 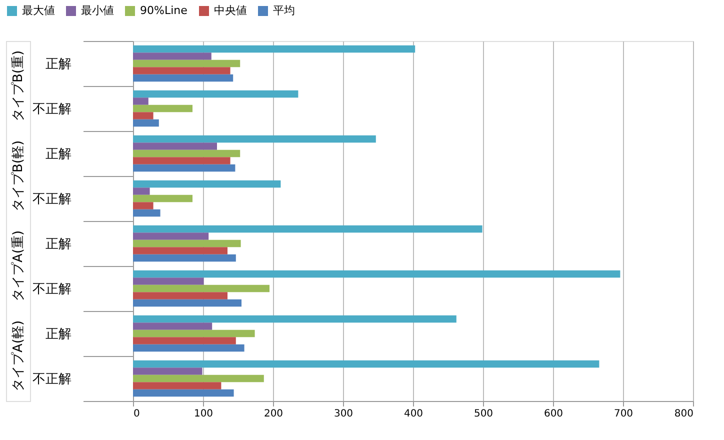 What do you see at coordinates (554, 414) in the screenshot?
I see `x-tick-label: 600` at bounding box center [554, 414].